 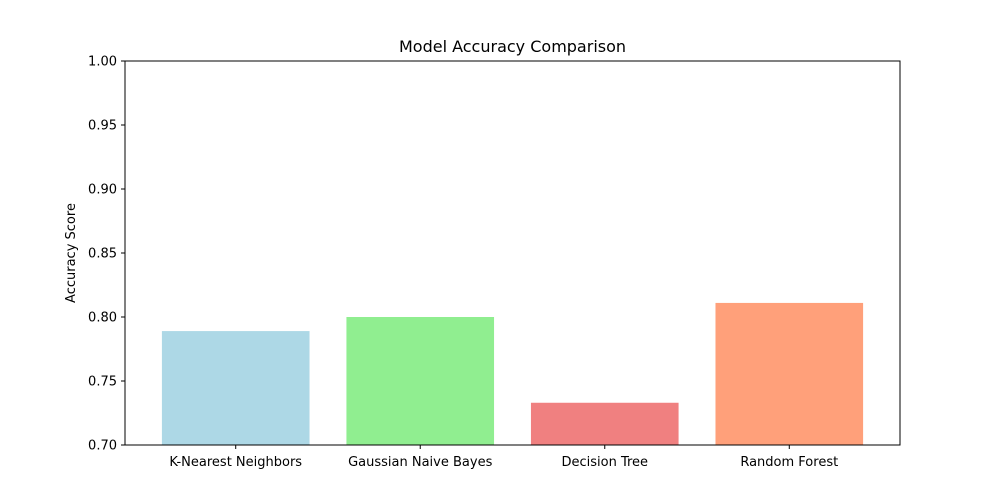 I want to click on x-tick-label: Gaussian Naive Bayes, so click(x=420, y=462).